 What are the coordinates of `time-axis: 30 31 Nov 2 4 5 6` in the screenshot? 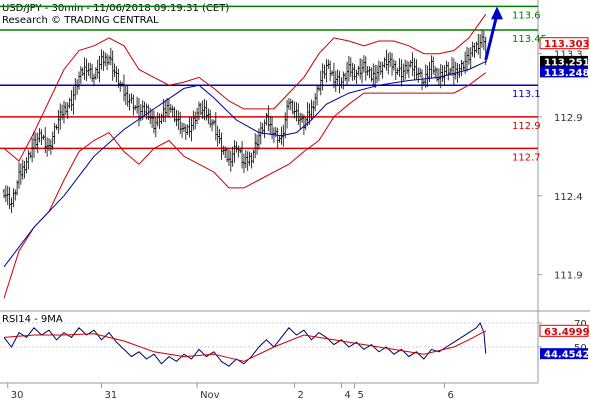 It's located at (269, 391).